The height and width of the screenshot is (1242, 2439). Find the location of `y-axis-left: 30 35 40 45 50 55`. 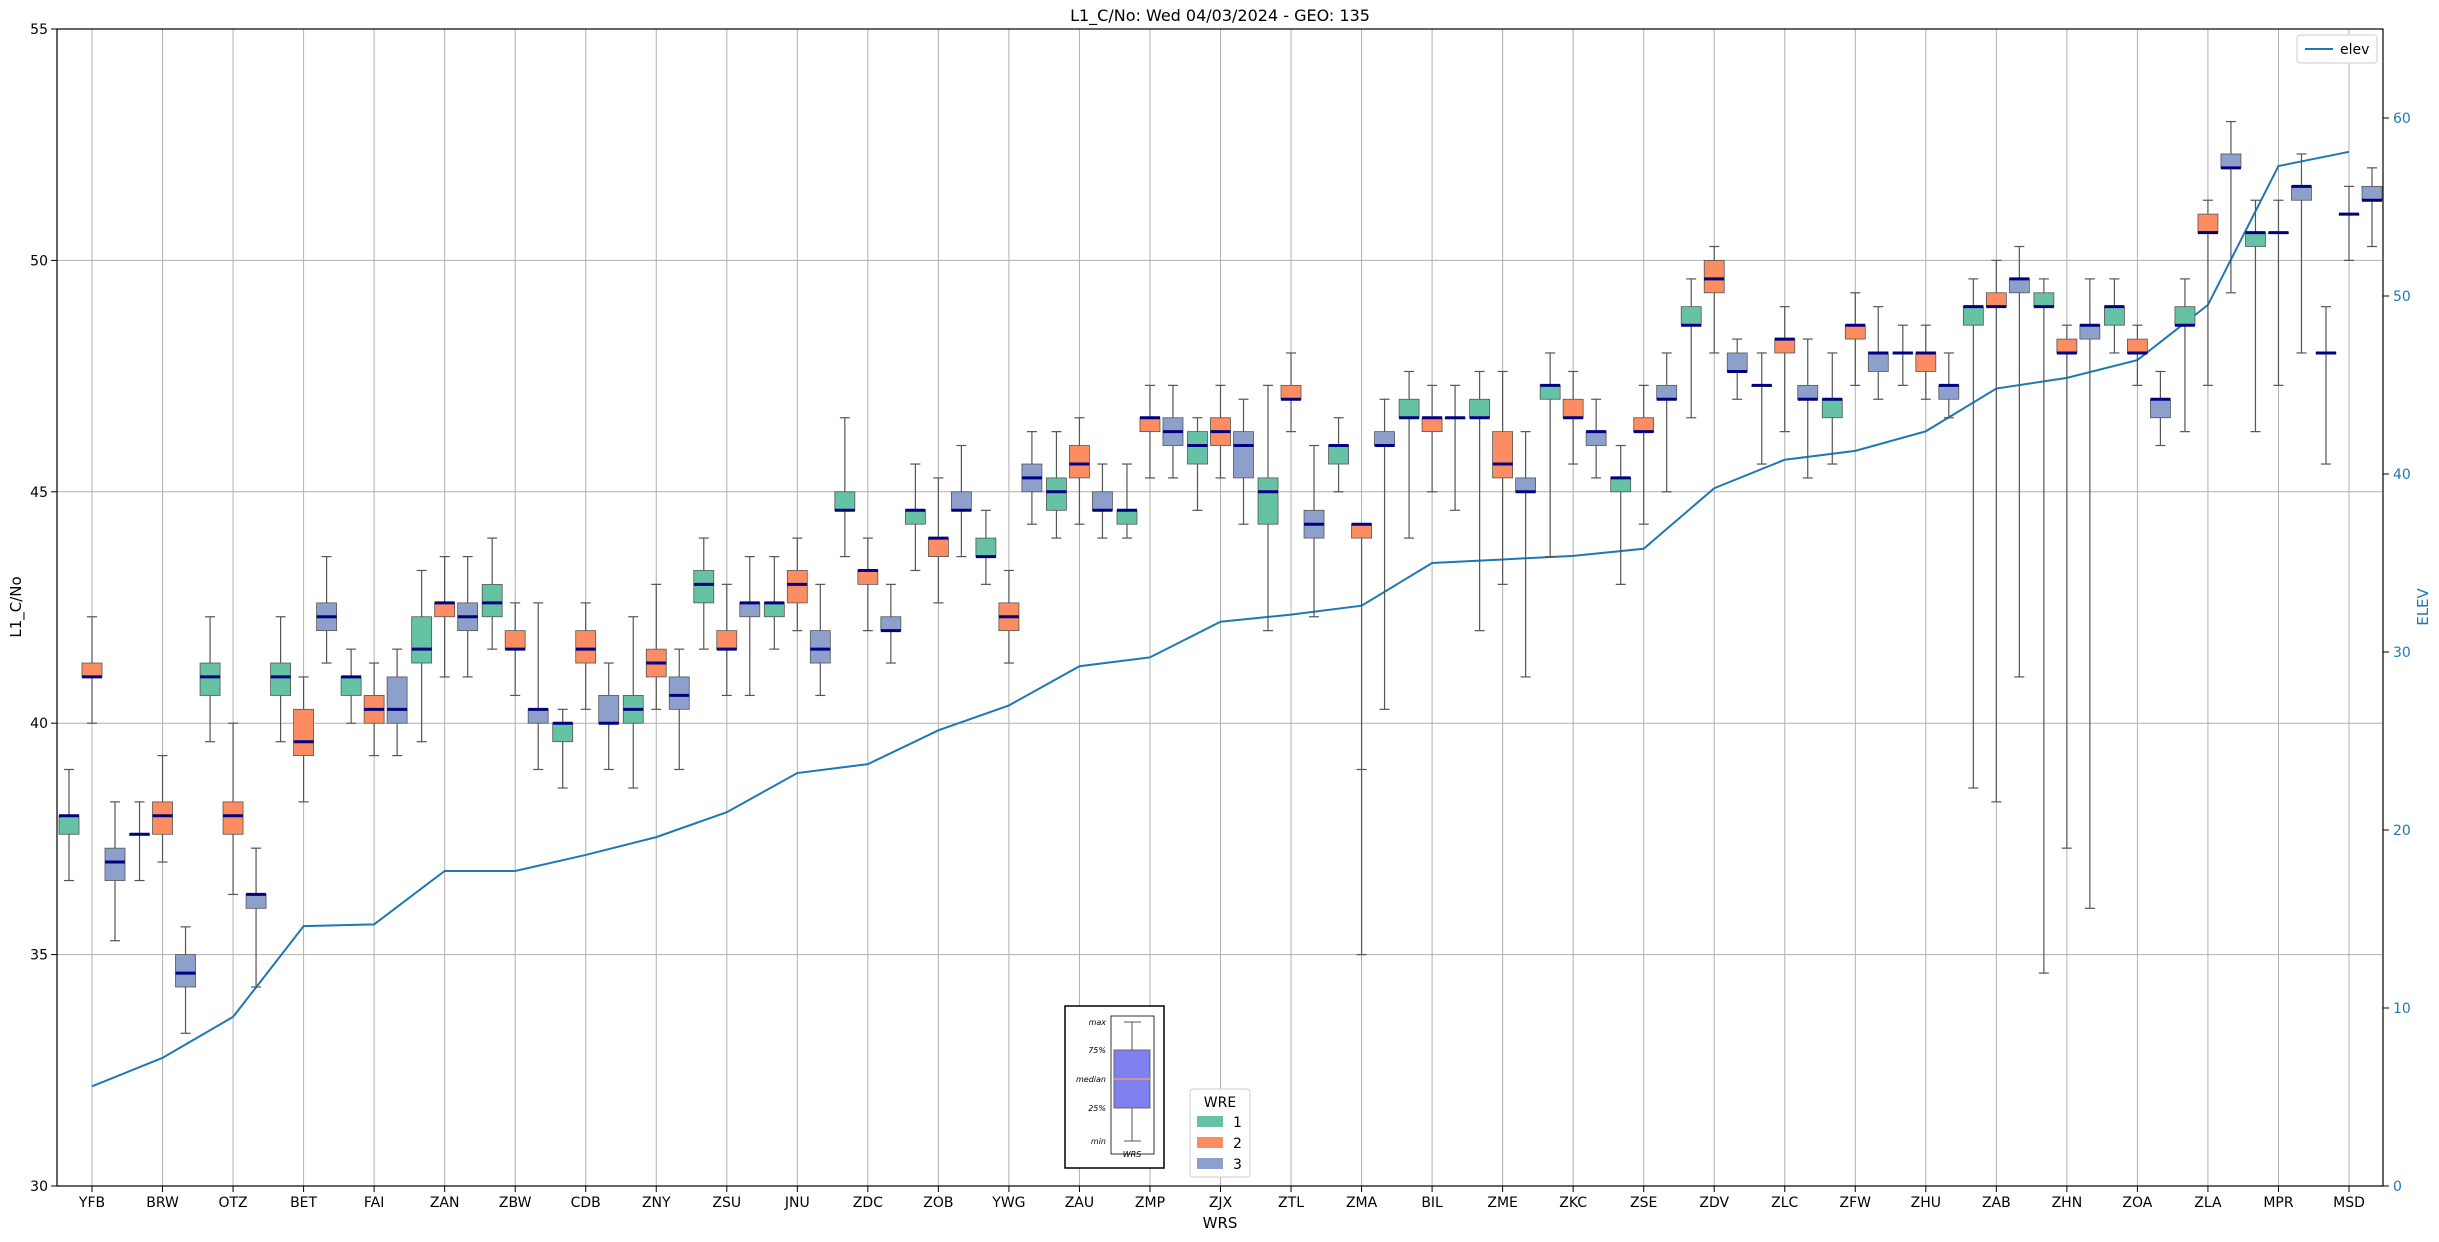

y-axis-left: 30 35 40 45 50 55 is located at coordinates (43, 608).